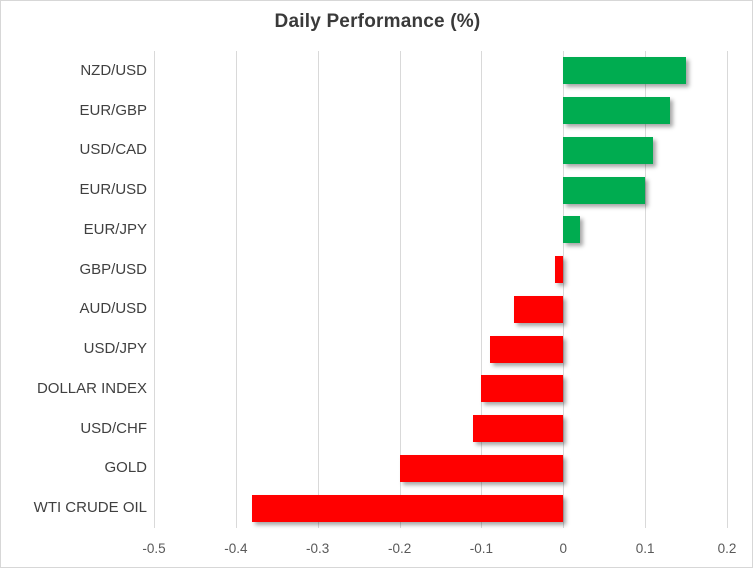  What do you see at coordinates (399, 548) in the screenshot?
I see `x-tick-label: -0.2` at bounding box center [399, 548].